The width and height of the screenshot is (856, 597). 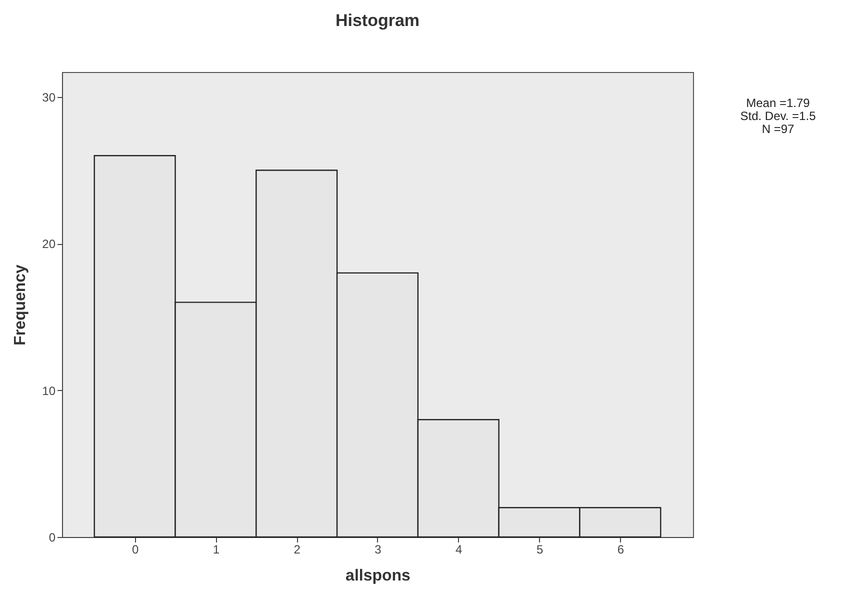 What do you see at coordinates (49, 97) in the screenshot?
I see `y-tick-label: 30` at bounding box center [49, 97].